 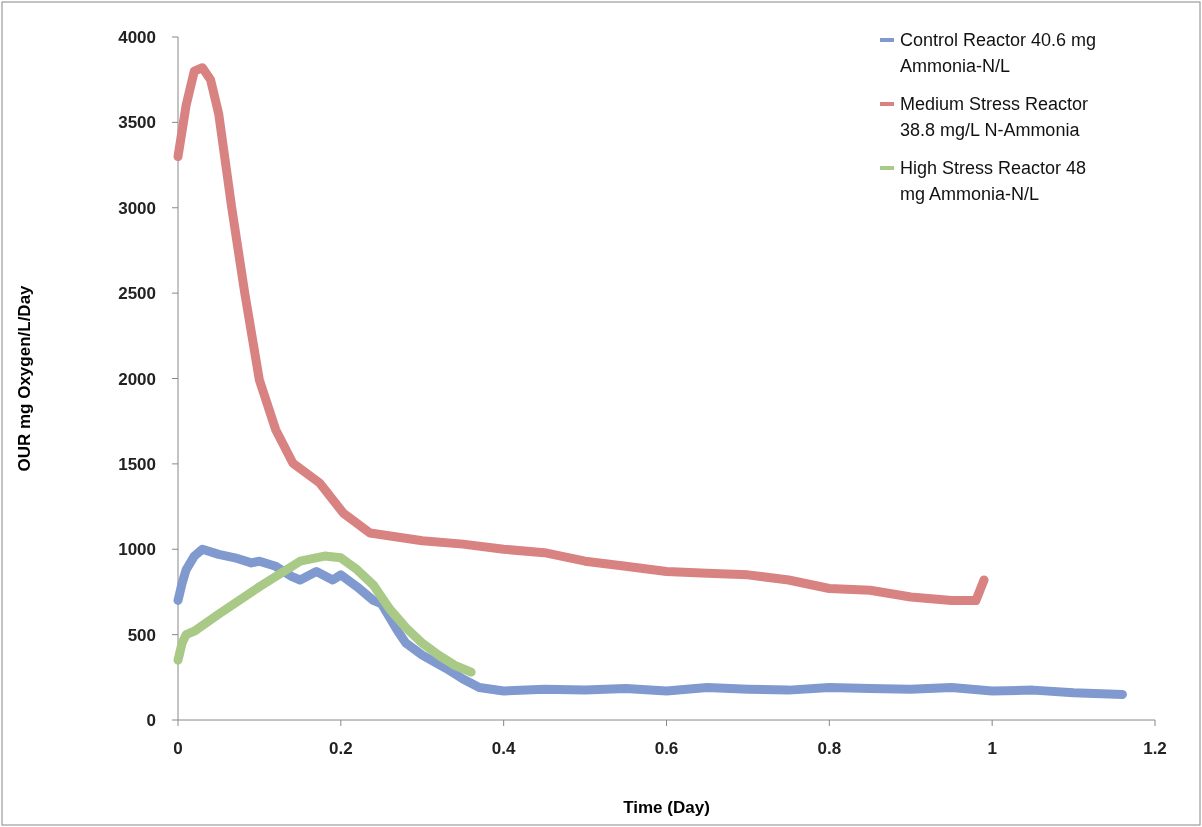 What do you see at coordinates (1155, 748) in the screenshot?
I see `x-tick-label: 1.2` at bounding box center [1155, 748].